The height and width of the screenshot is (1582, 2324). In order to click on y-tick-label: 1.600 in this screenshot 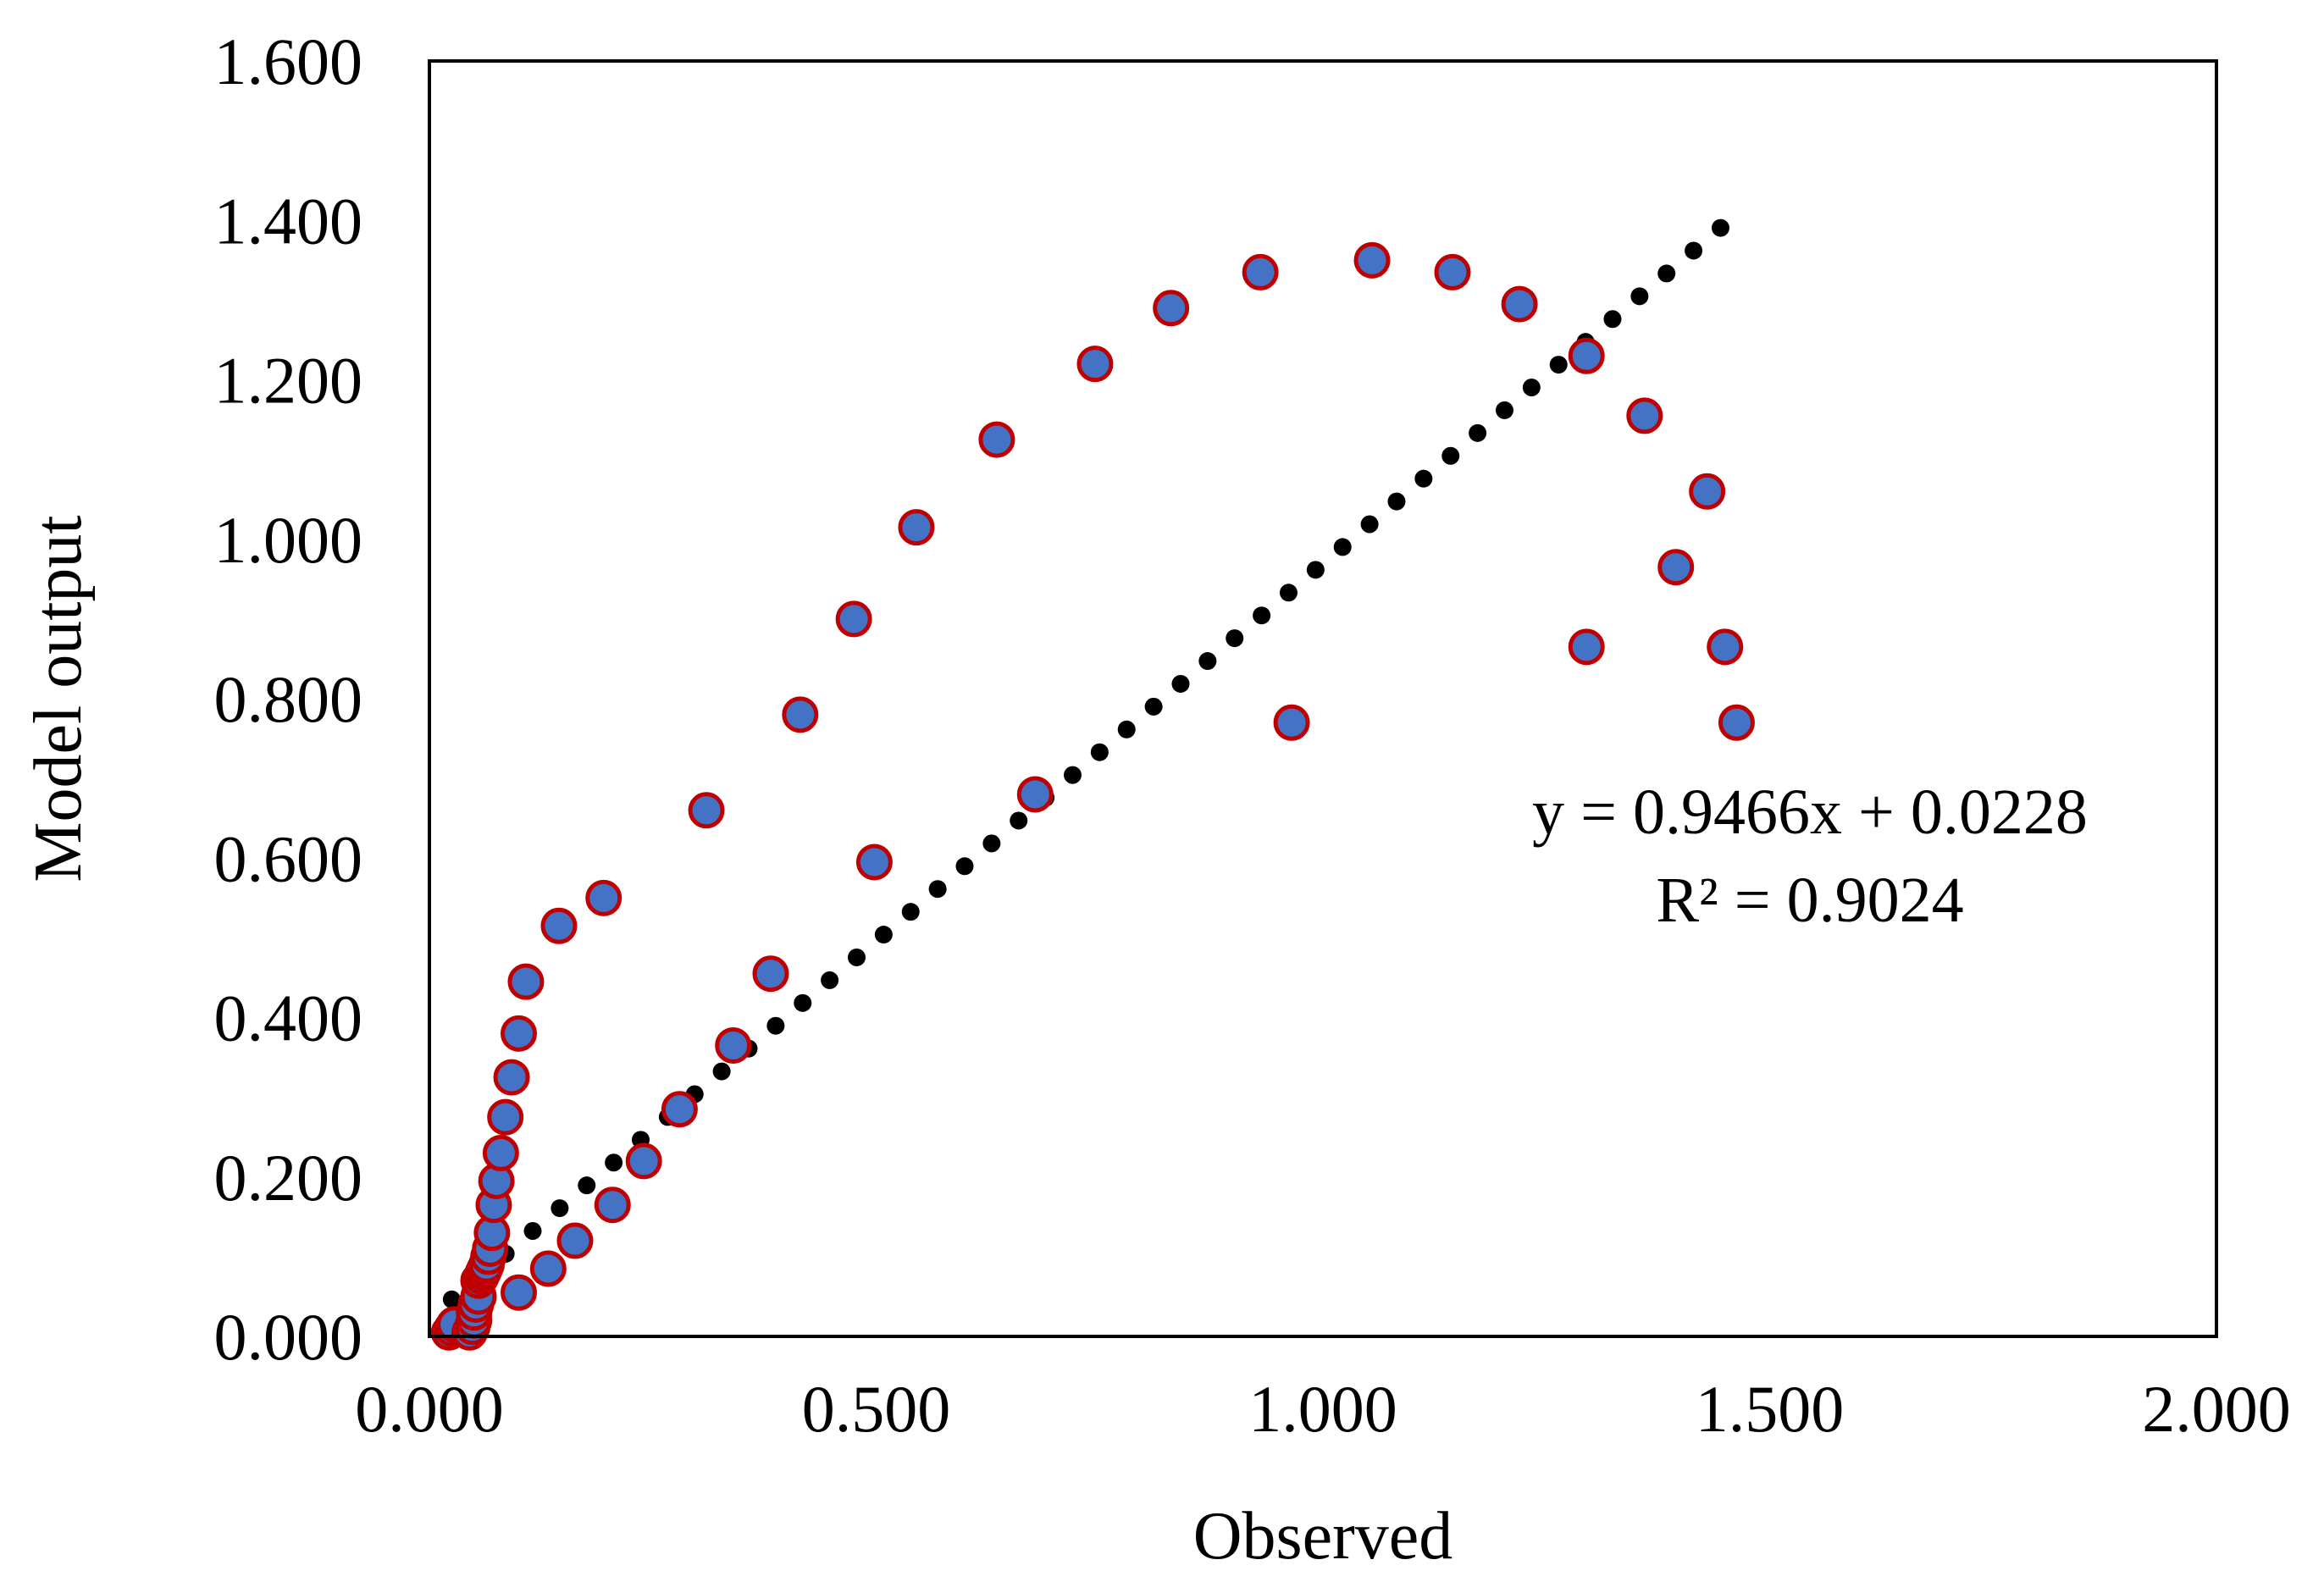, I will do `click(288, 61)`.